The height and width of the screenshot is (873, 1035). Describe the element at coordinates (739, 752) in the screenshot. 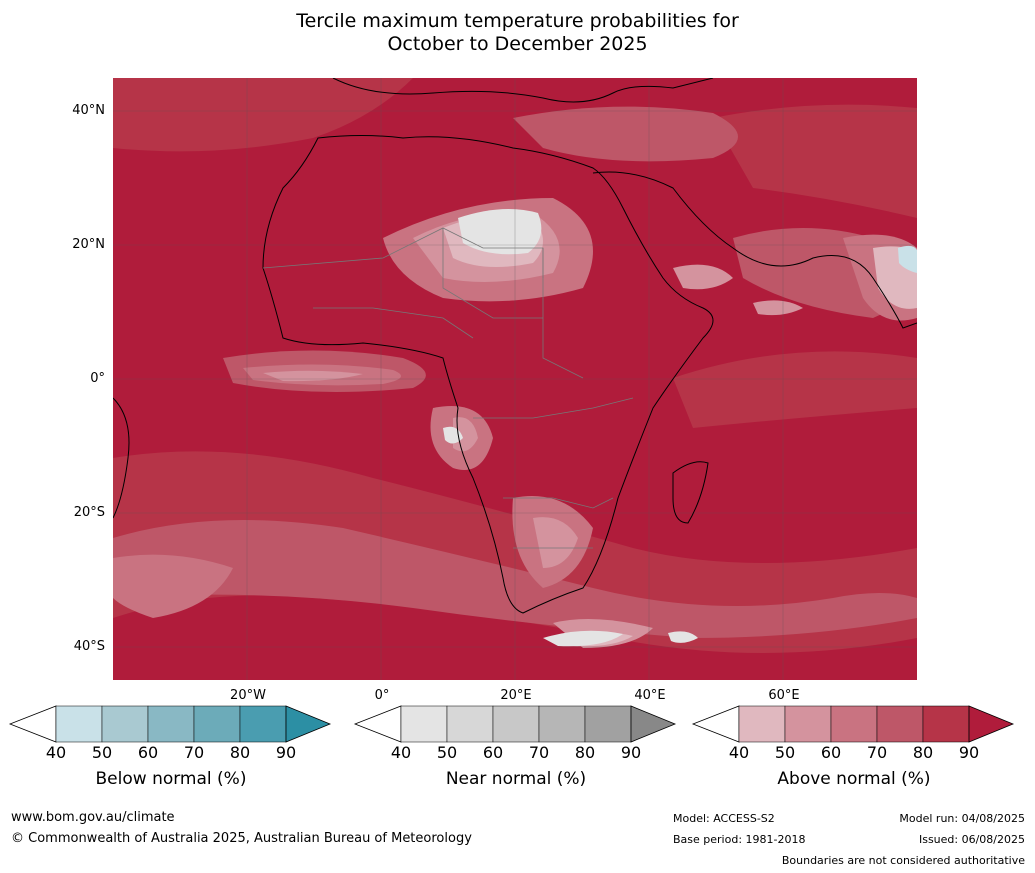

I see `colorbar-above-tick: 40` at that location.